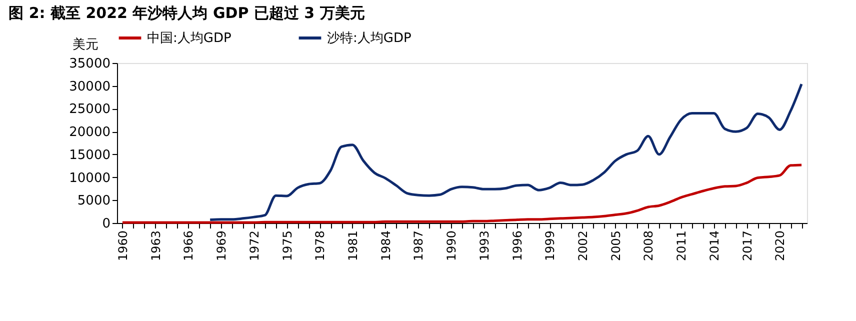 The width and height of the screenshot is (856, 321). Describe the element at coordinates (189, 246) in the screenshot. I see `x-tick-label: 1966` at that location.